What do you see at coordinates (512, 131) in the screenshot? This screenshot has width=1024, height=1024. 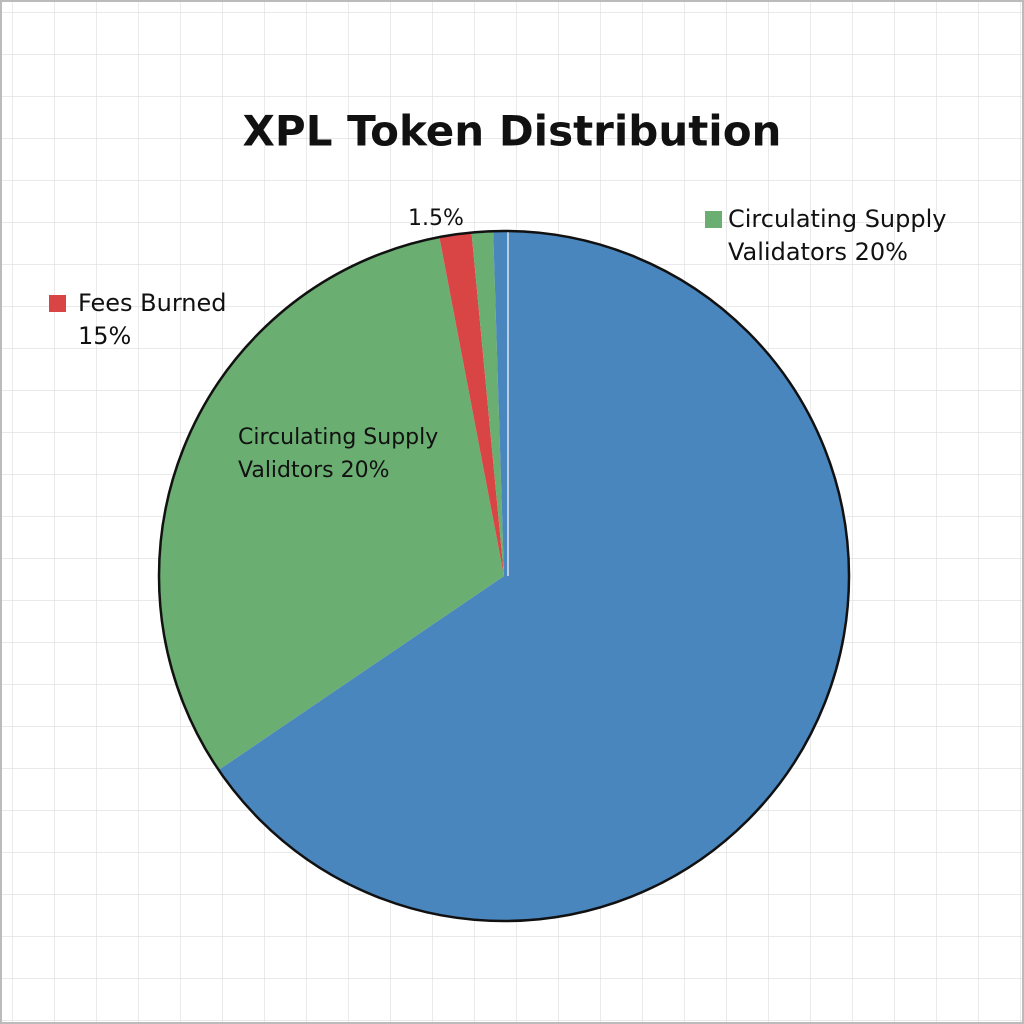 I see `chart-title: XPL Token Distribution` at bounding box center [512, 131].